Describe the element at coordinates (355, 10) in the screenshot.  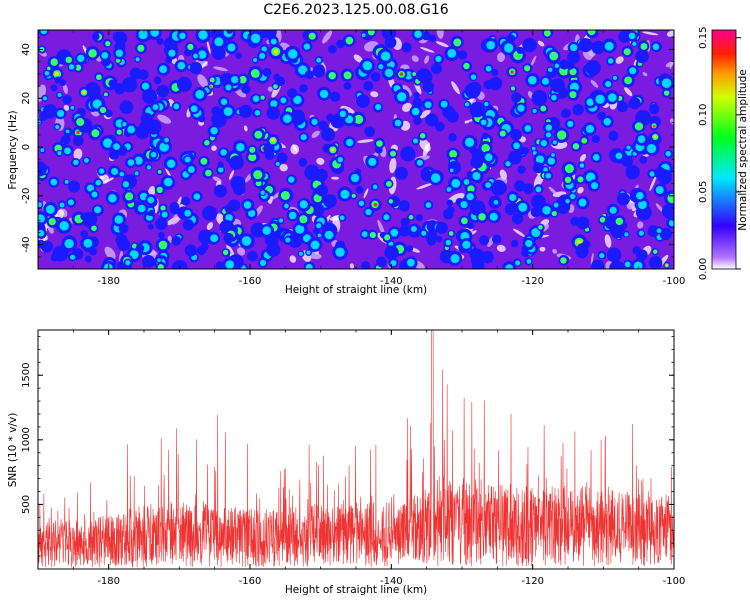
I see `figure-title: C2E6.2023.125.00.08.G16` at that location.